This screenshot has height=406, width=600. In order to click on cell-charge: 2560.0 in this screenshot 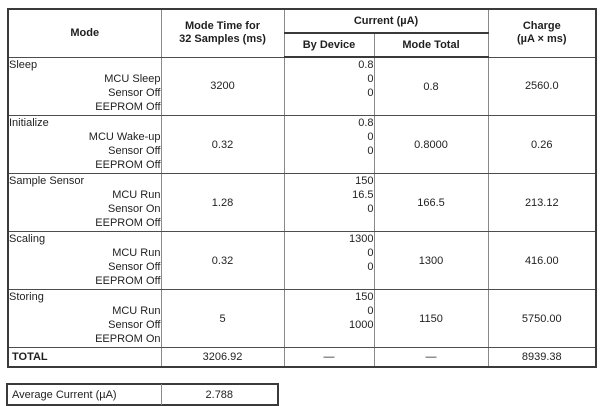, I will do `click(542, 86)`.